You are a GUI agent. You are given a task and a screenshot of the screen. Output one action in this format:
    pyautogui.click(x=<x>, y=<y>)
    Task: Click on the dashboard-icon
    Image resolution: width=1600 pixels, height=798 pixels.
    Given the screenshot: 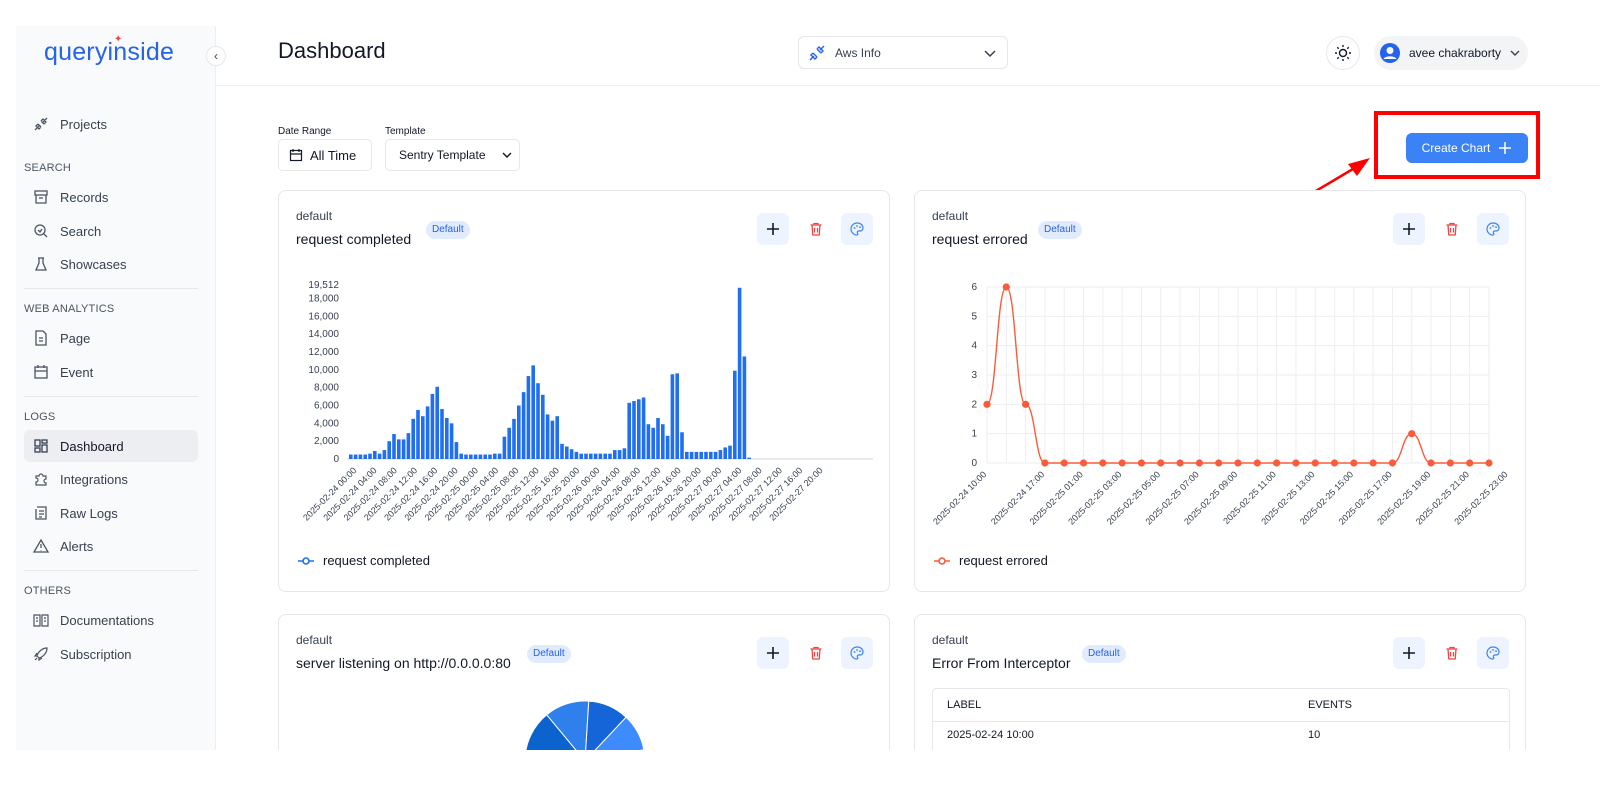 What is the action you would take?
    pyautogui.click(x=41, y=446)
    